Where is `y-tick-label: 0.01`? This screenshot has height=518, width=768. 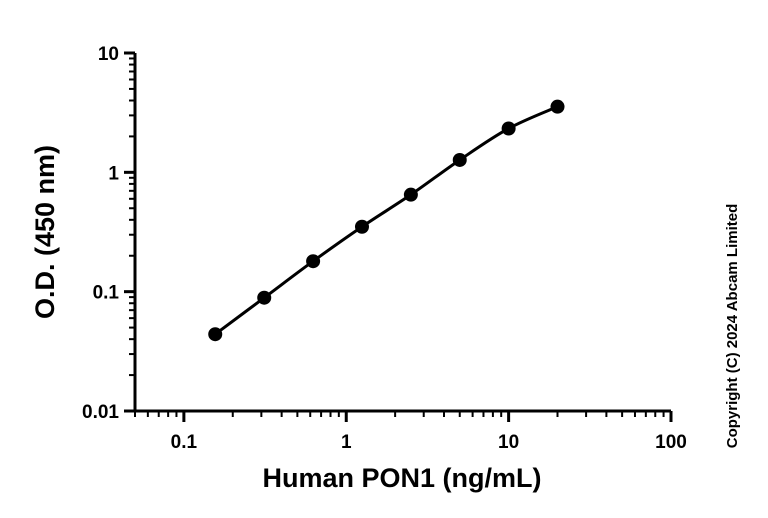 y-tick-label: 0.01 is located at coordinates (100, 412).